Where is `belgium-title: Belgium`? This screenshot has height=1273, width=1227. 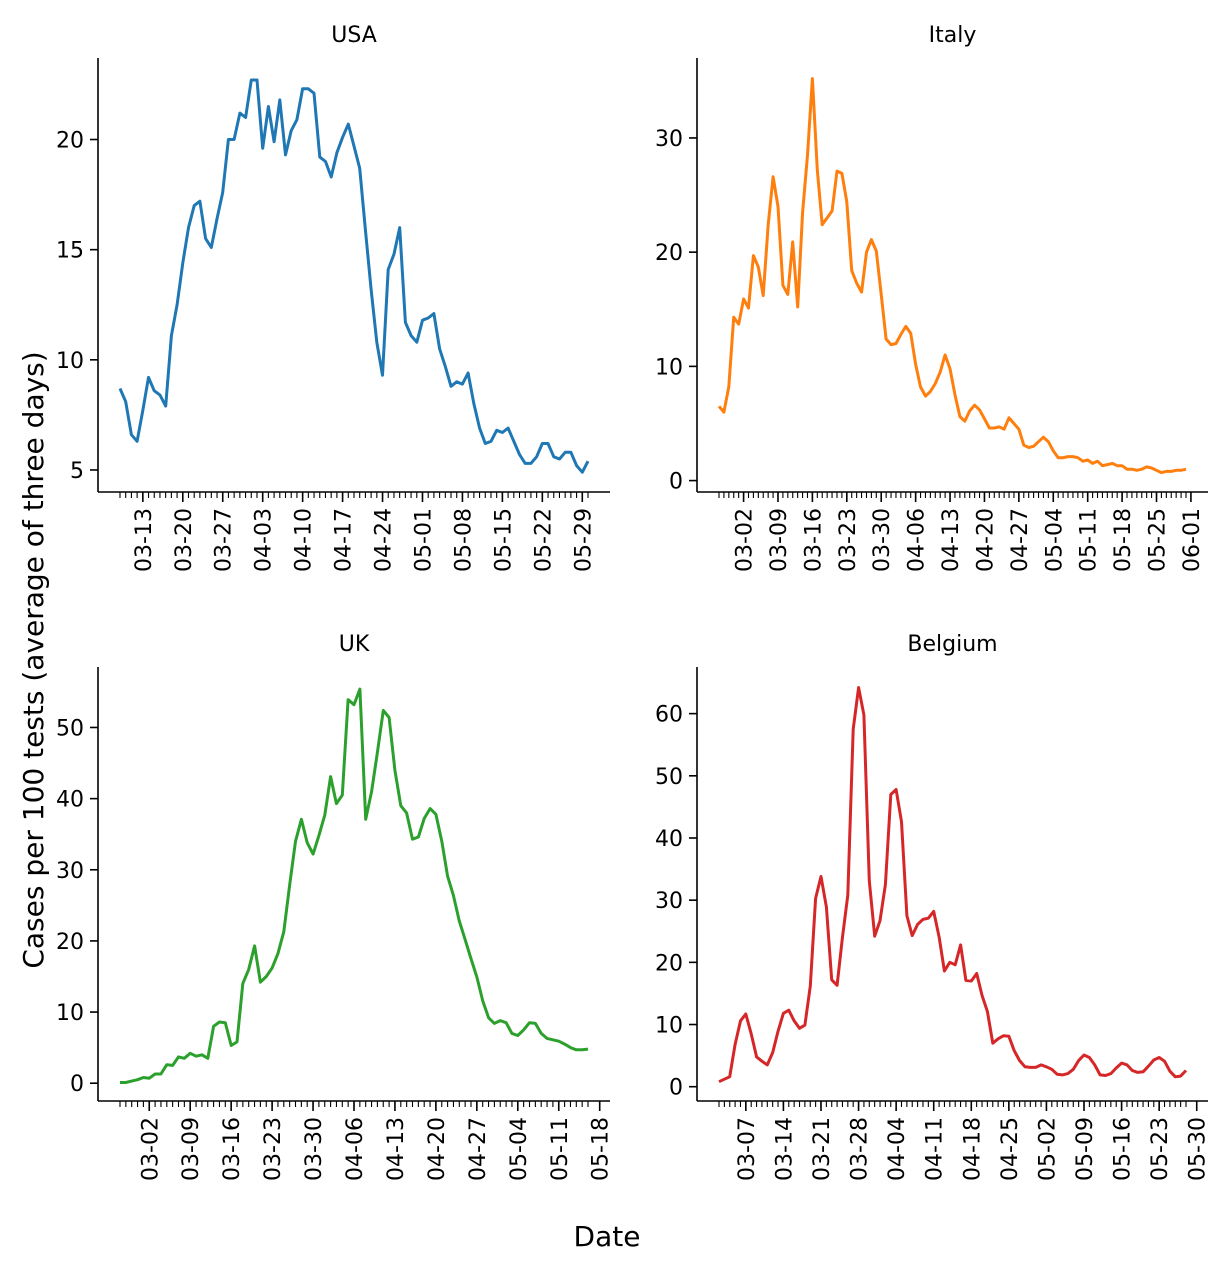
belgium-title: Belgium is located at coordinates (952, 644).